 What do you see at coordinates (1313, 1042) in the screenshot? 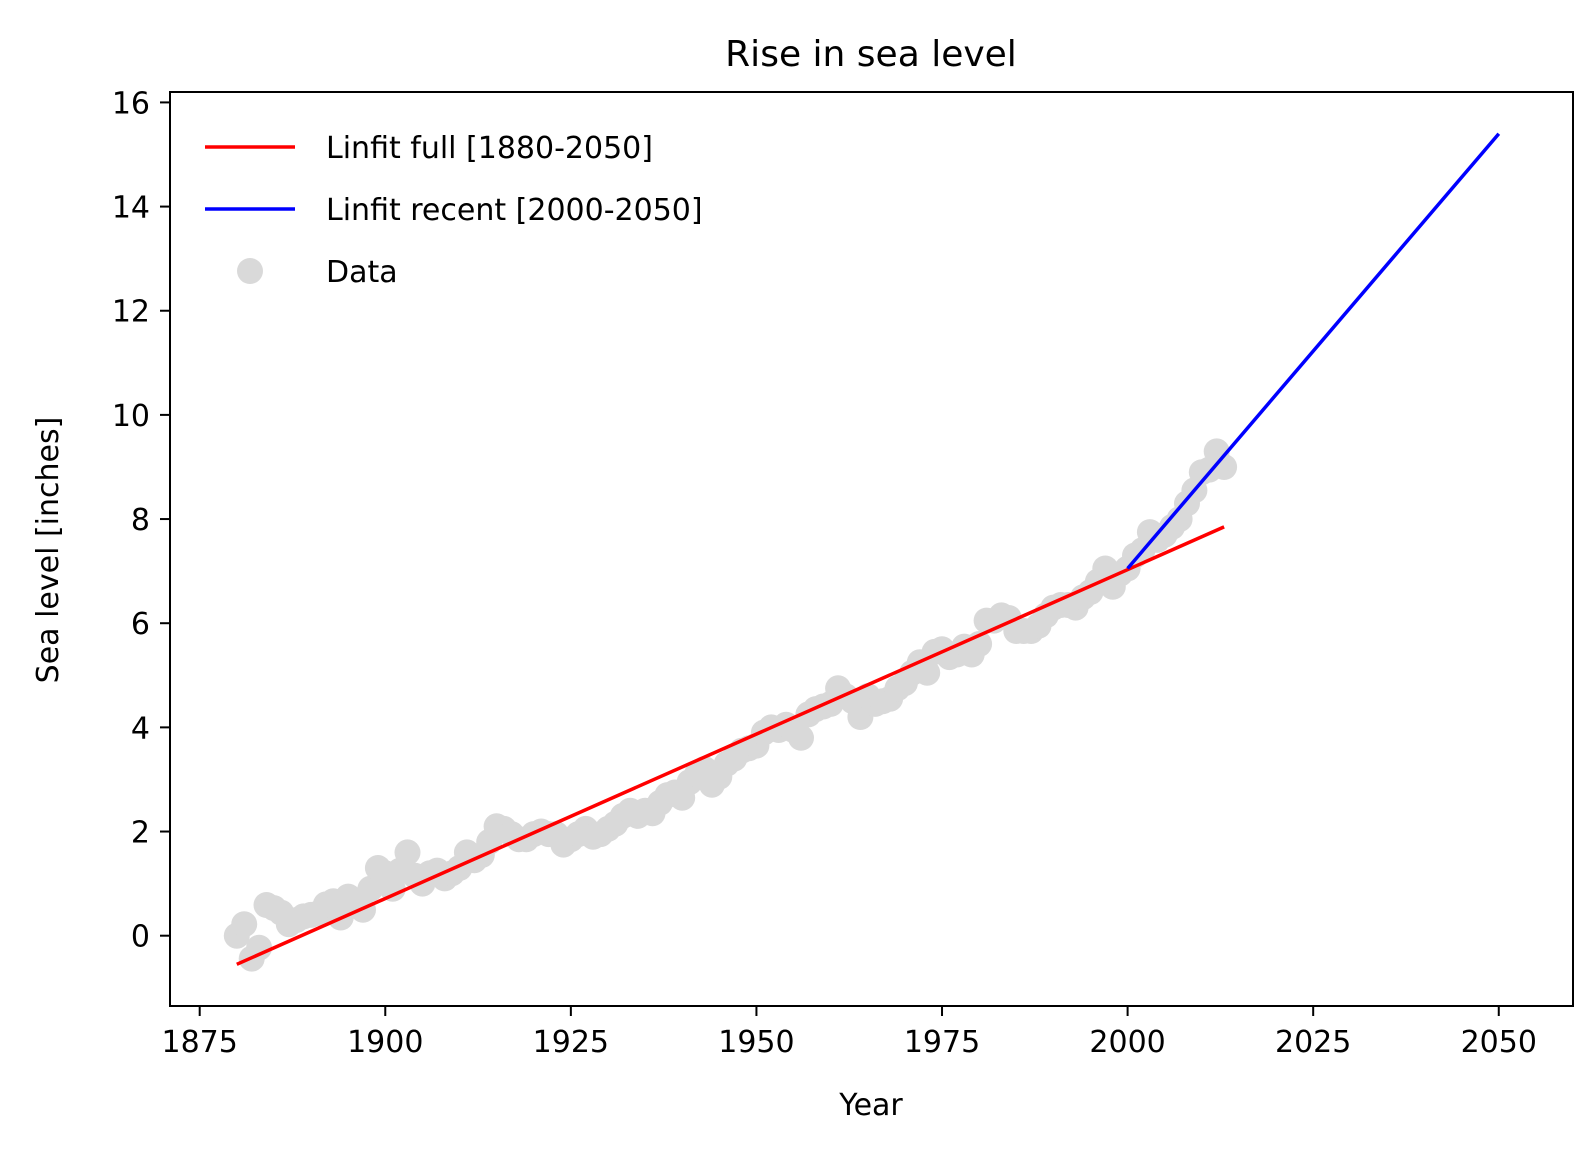
I see `x-tick-label: 2025` at bounding box center [1313, 1042].